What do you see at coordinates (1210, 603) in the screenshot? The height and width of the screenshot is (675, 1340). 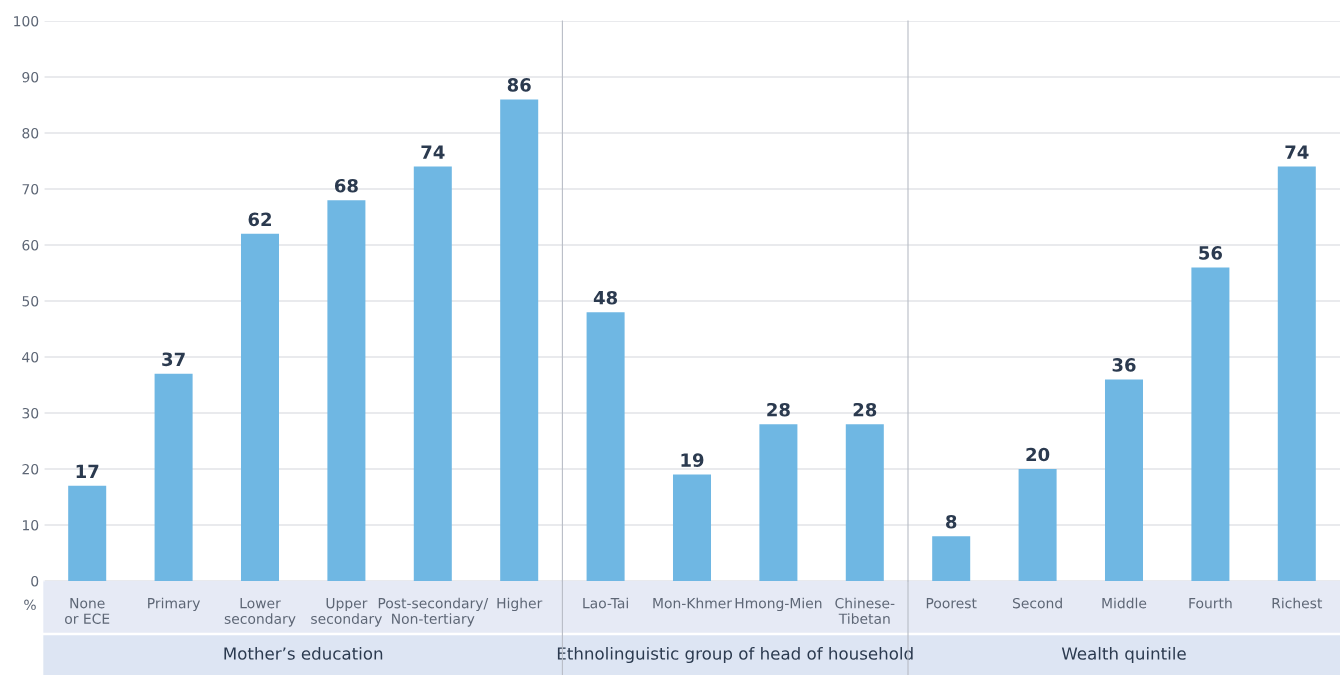 I see `x-tick-label: Fourth` at bounding box center [1210, 603].